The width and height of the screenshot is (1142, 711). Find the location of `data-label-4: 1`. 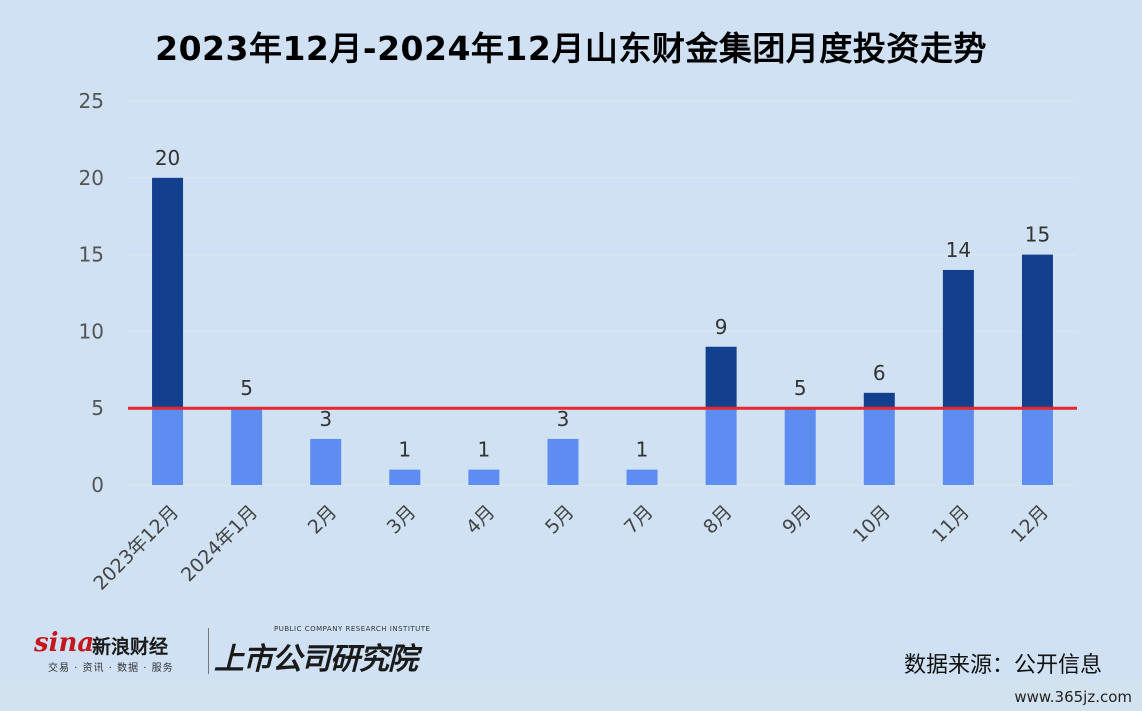

data-label-4: 1 is located at coordinates (484, 450).